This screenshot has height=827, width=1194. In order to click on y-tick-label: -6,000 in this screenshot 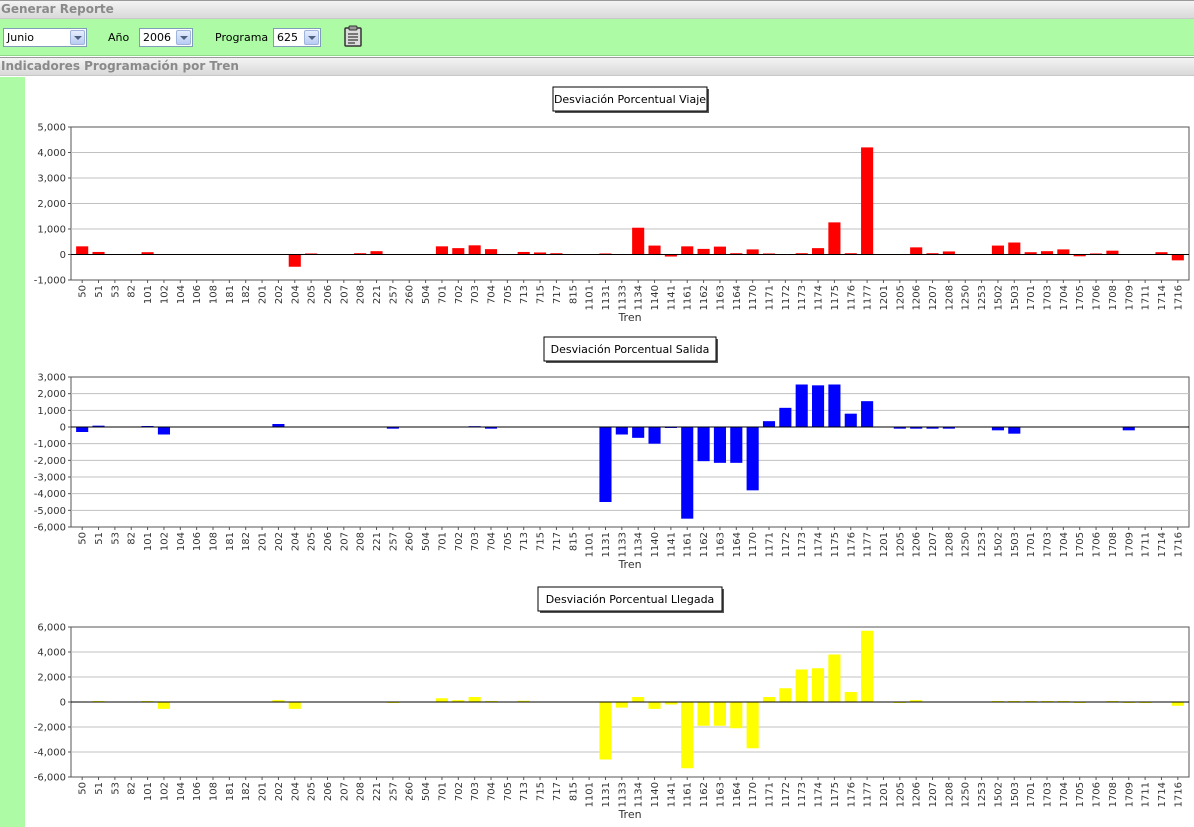, I will do `click(50, 778)`.